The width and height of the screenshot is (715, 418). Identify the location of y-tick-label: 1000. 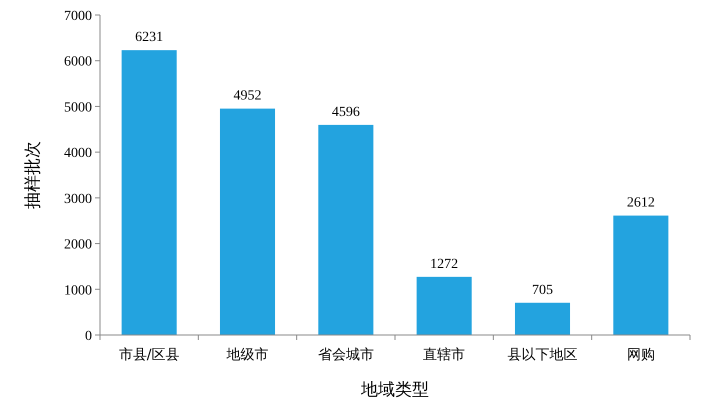
(78, 290).